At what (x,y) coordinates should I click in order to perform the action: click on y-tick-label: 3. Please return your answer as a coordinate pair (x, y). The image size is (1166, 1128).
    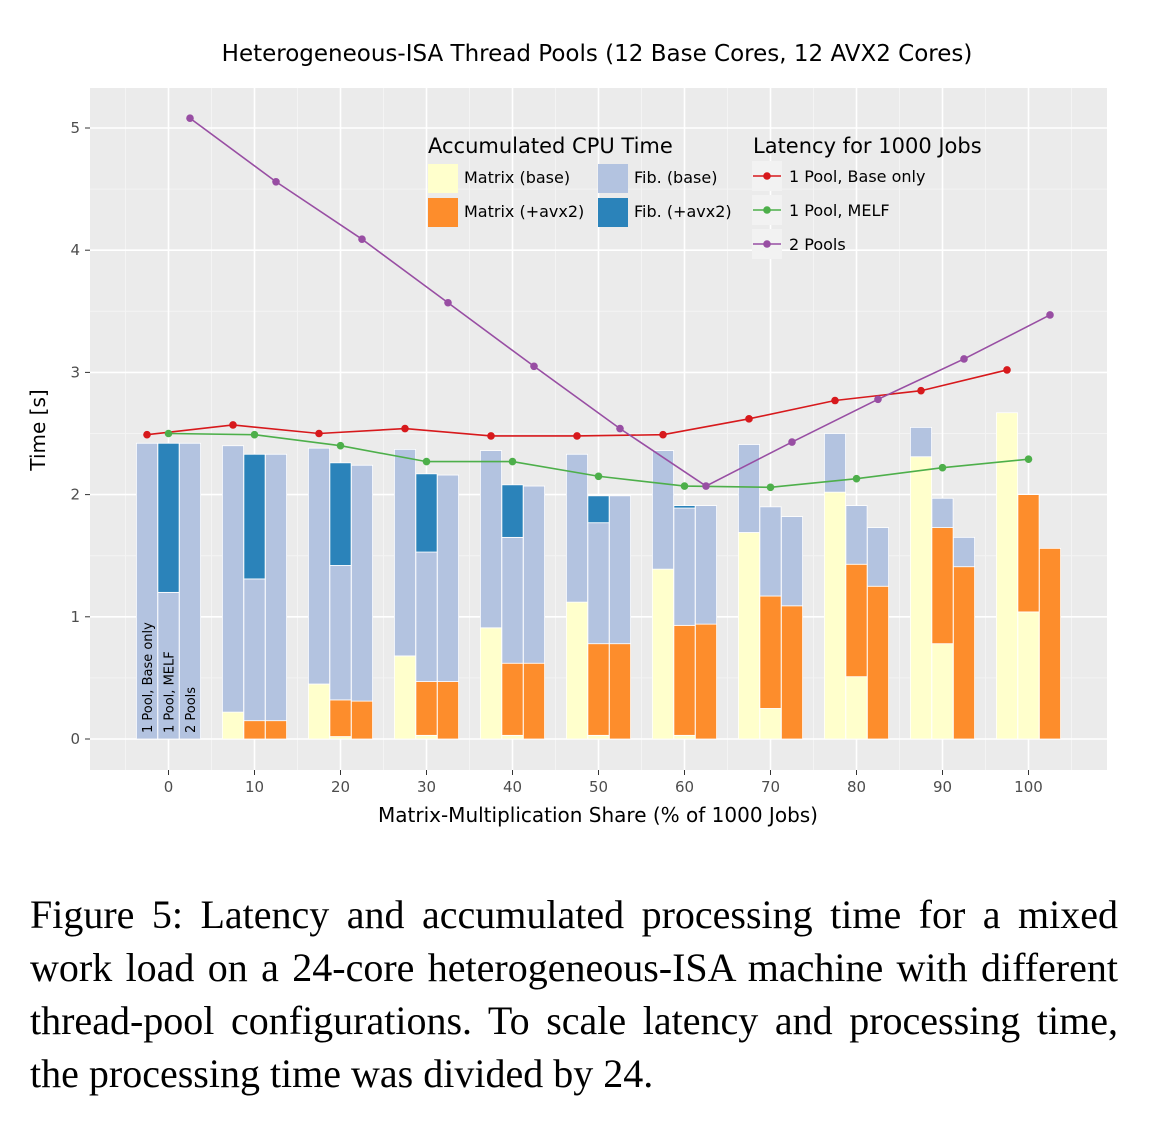
    Looking at the image, I should click on (75, 372).